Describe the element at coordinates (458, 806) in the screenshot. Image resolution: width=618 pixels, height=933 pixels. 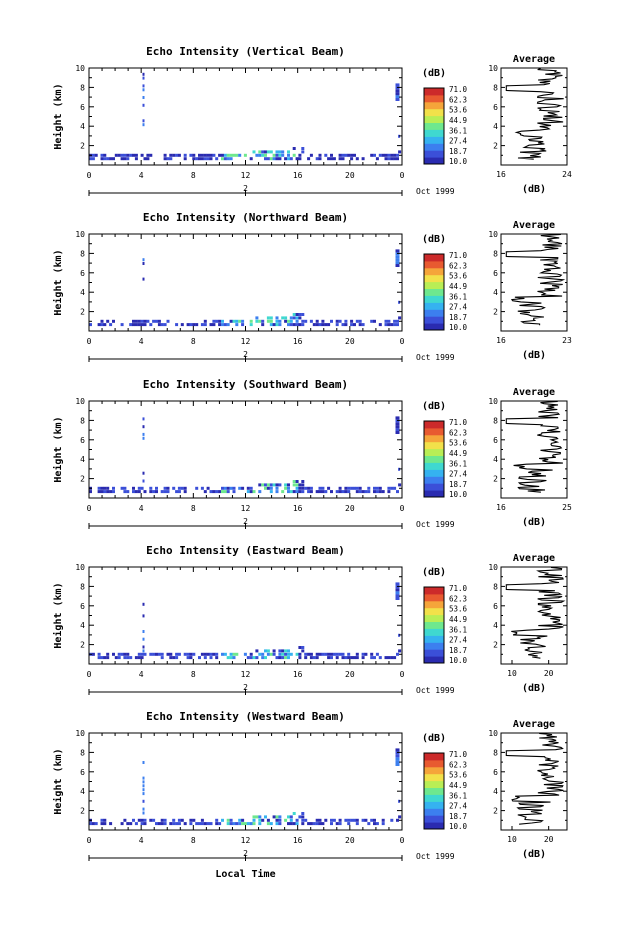
I see `colorbar-level: 27.4` at that location.